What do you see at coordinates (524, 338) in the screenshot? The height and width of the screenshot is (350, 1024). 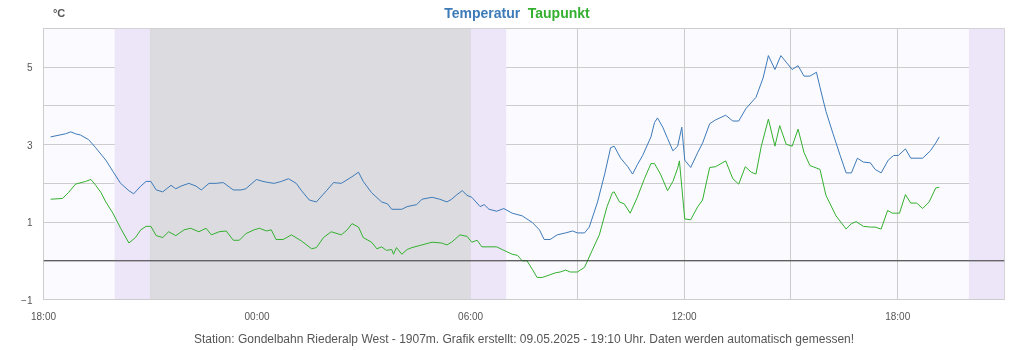 I see `text: Station: Gondelbahn Riederalp West - 1907m. Grafik erstellt: 09.05.2025 - 19:10 Uhr. Daten werden automatisch gemessen!` at bounding box center [524, 338].